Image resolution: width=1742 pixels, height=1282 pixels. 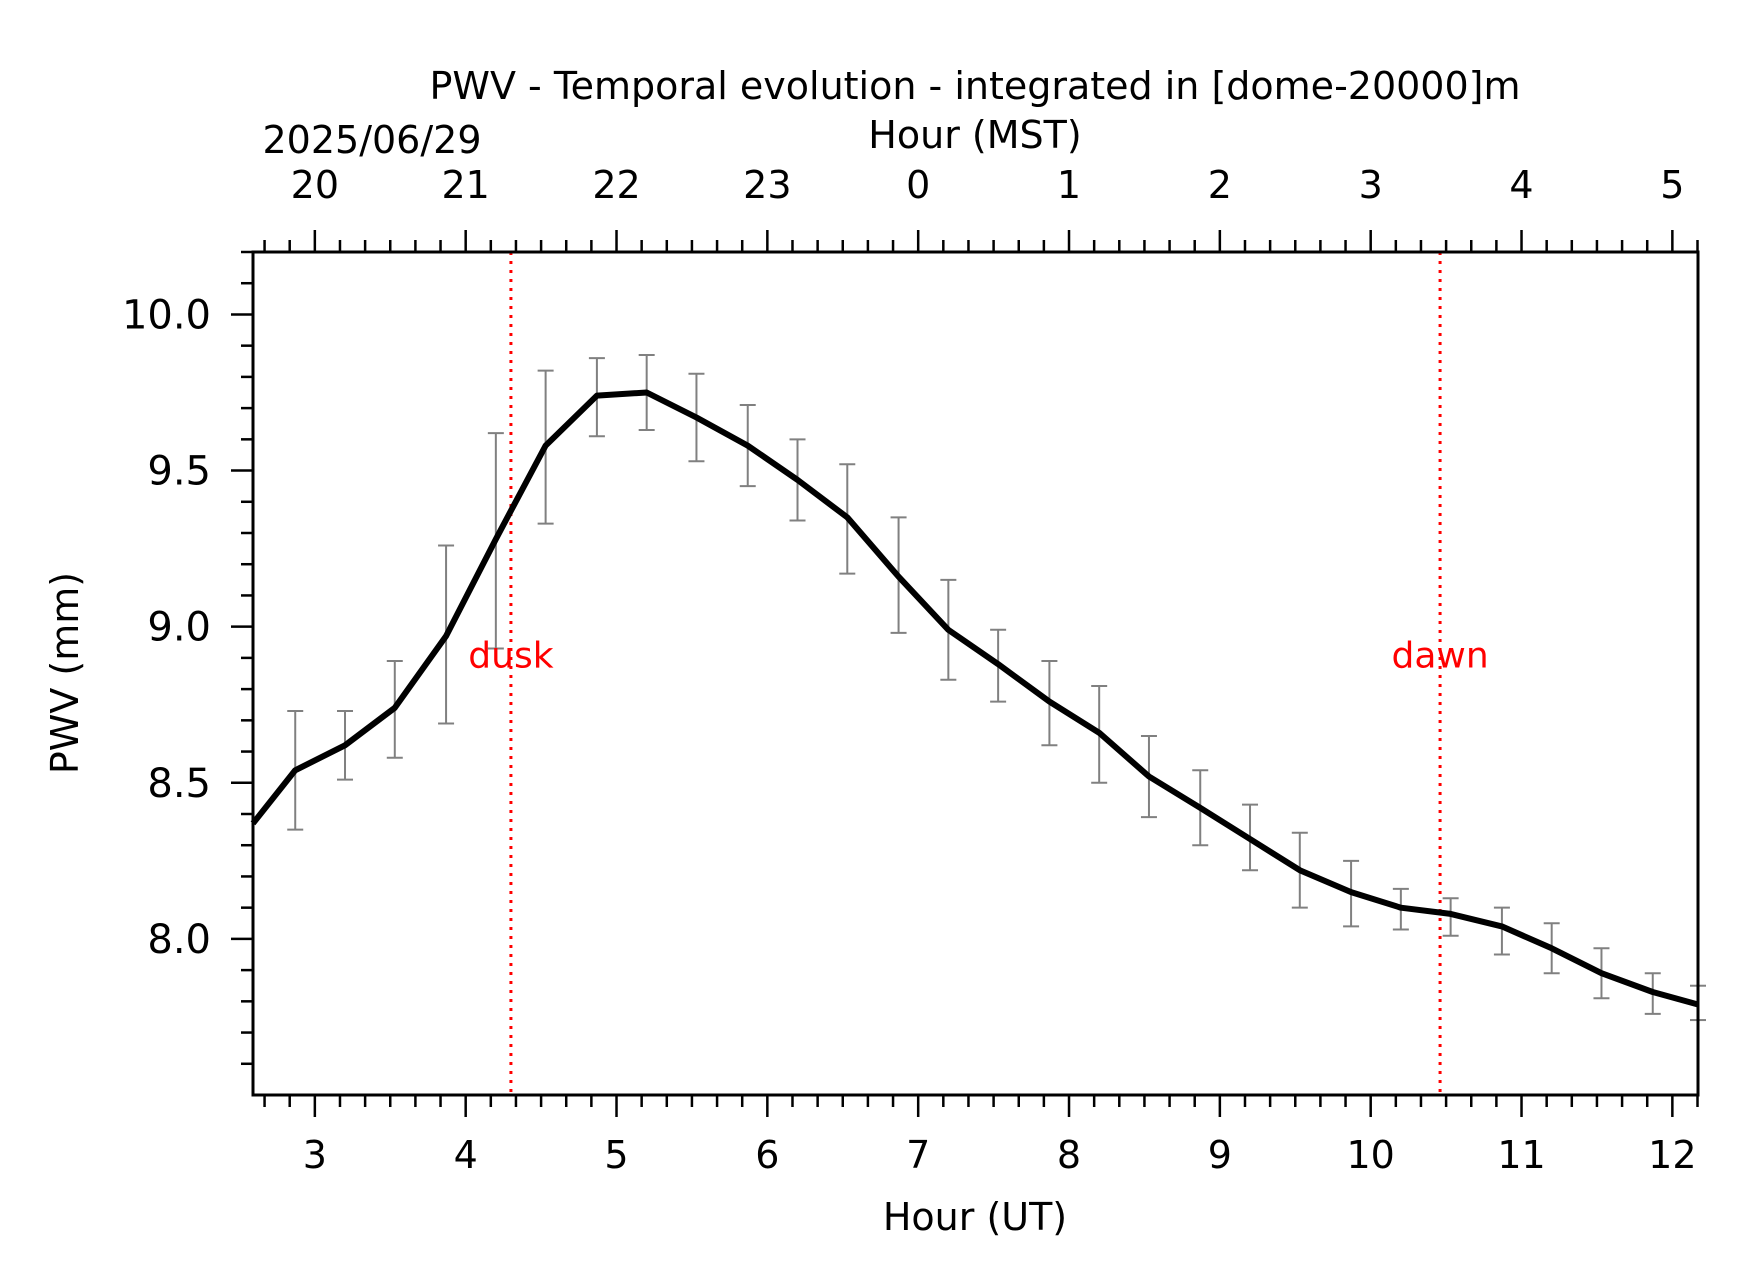 What do you see at coordinates (616, 185) in the screenshot?
I see `top-x-tick-label: 22` at bounding box center [616, 185].